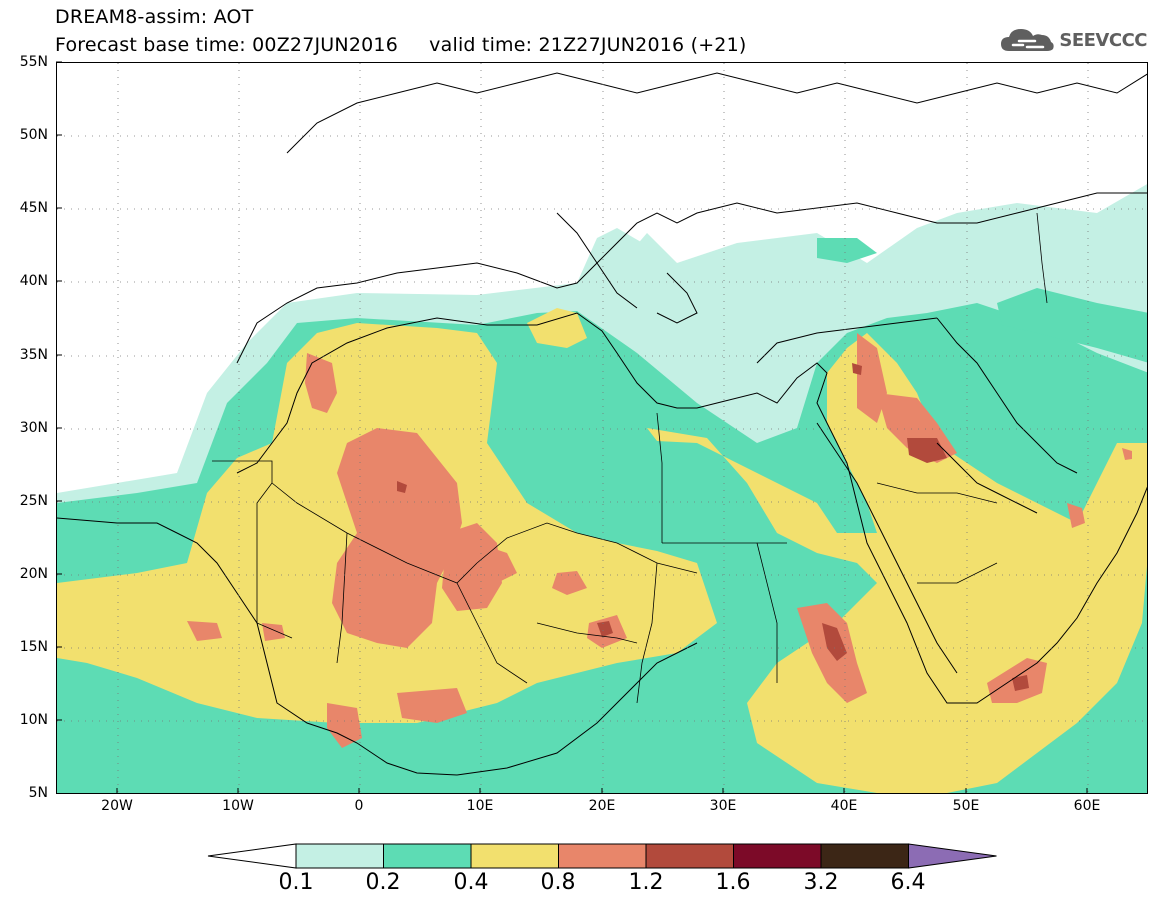  I want to click on lon-label: 20E, so click(602, 806).